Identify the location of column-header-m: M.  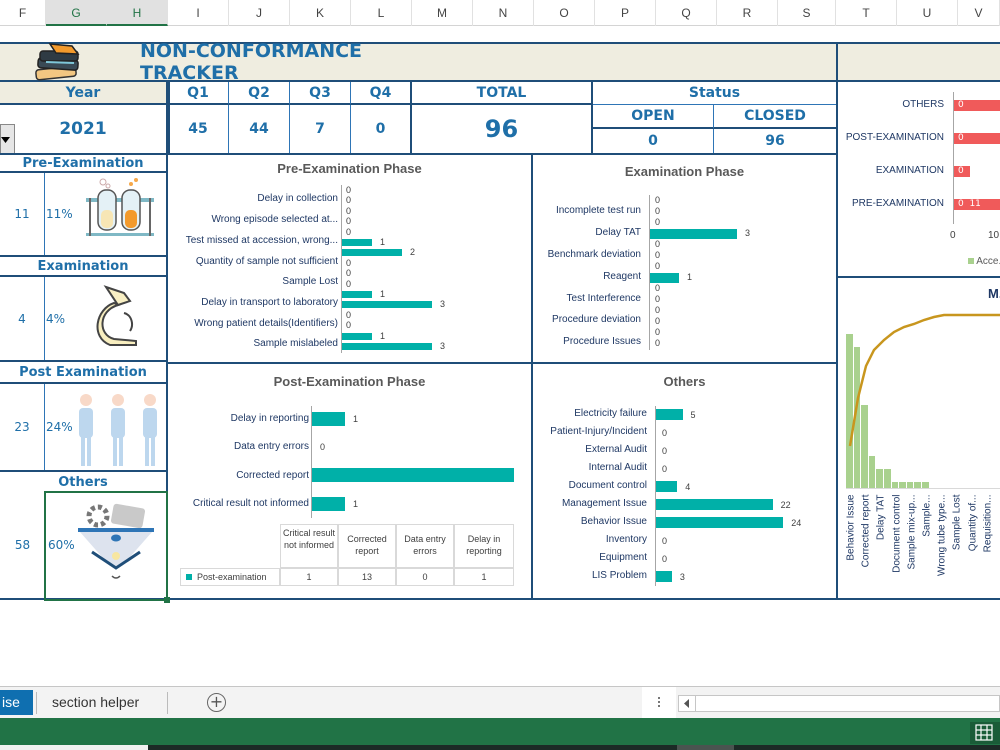
(442, 13).